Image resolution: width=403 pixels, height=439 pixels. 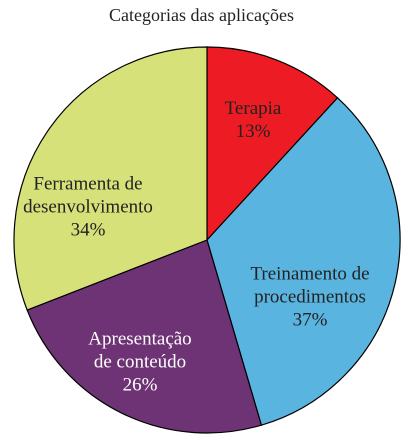 What do you see at coordinates (253, 108) in the screenshot?
I see `category-label: Terapia` at bounding box center [253, 108].